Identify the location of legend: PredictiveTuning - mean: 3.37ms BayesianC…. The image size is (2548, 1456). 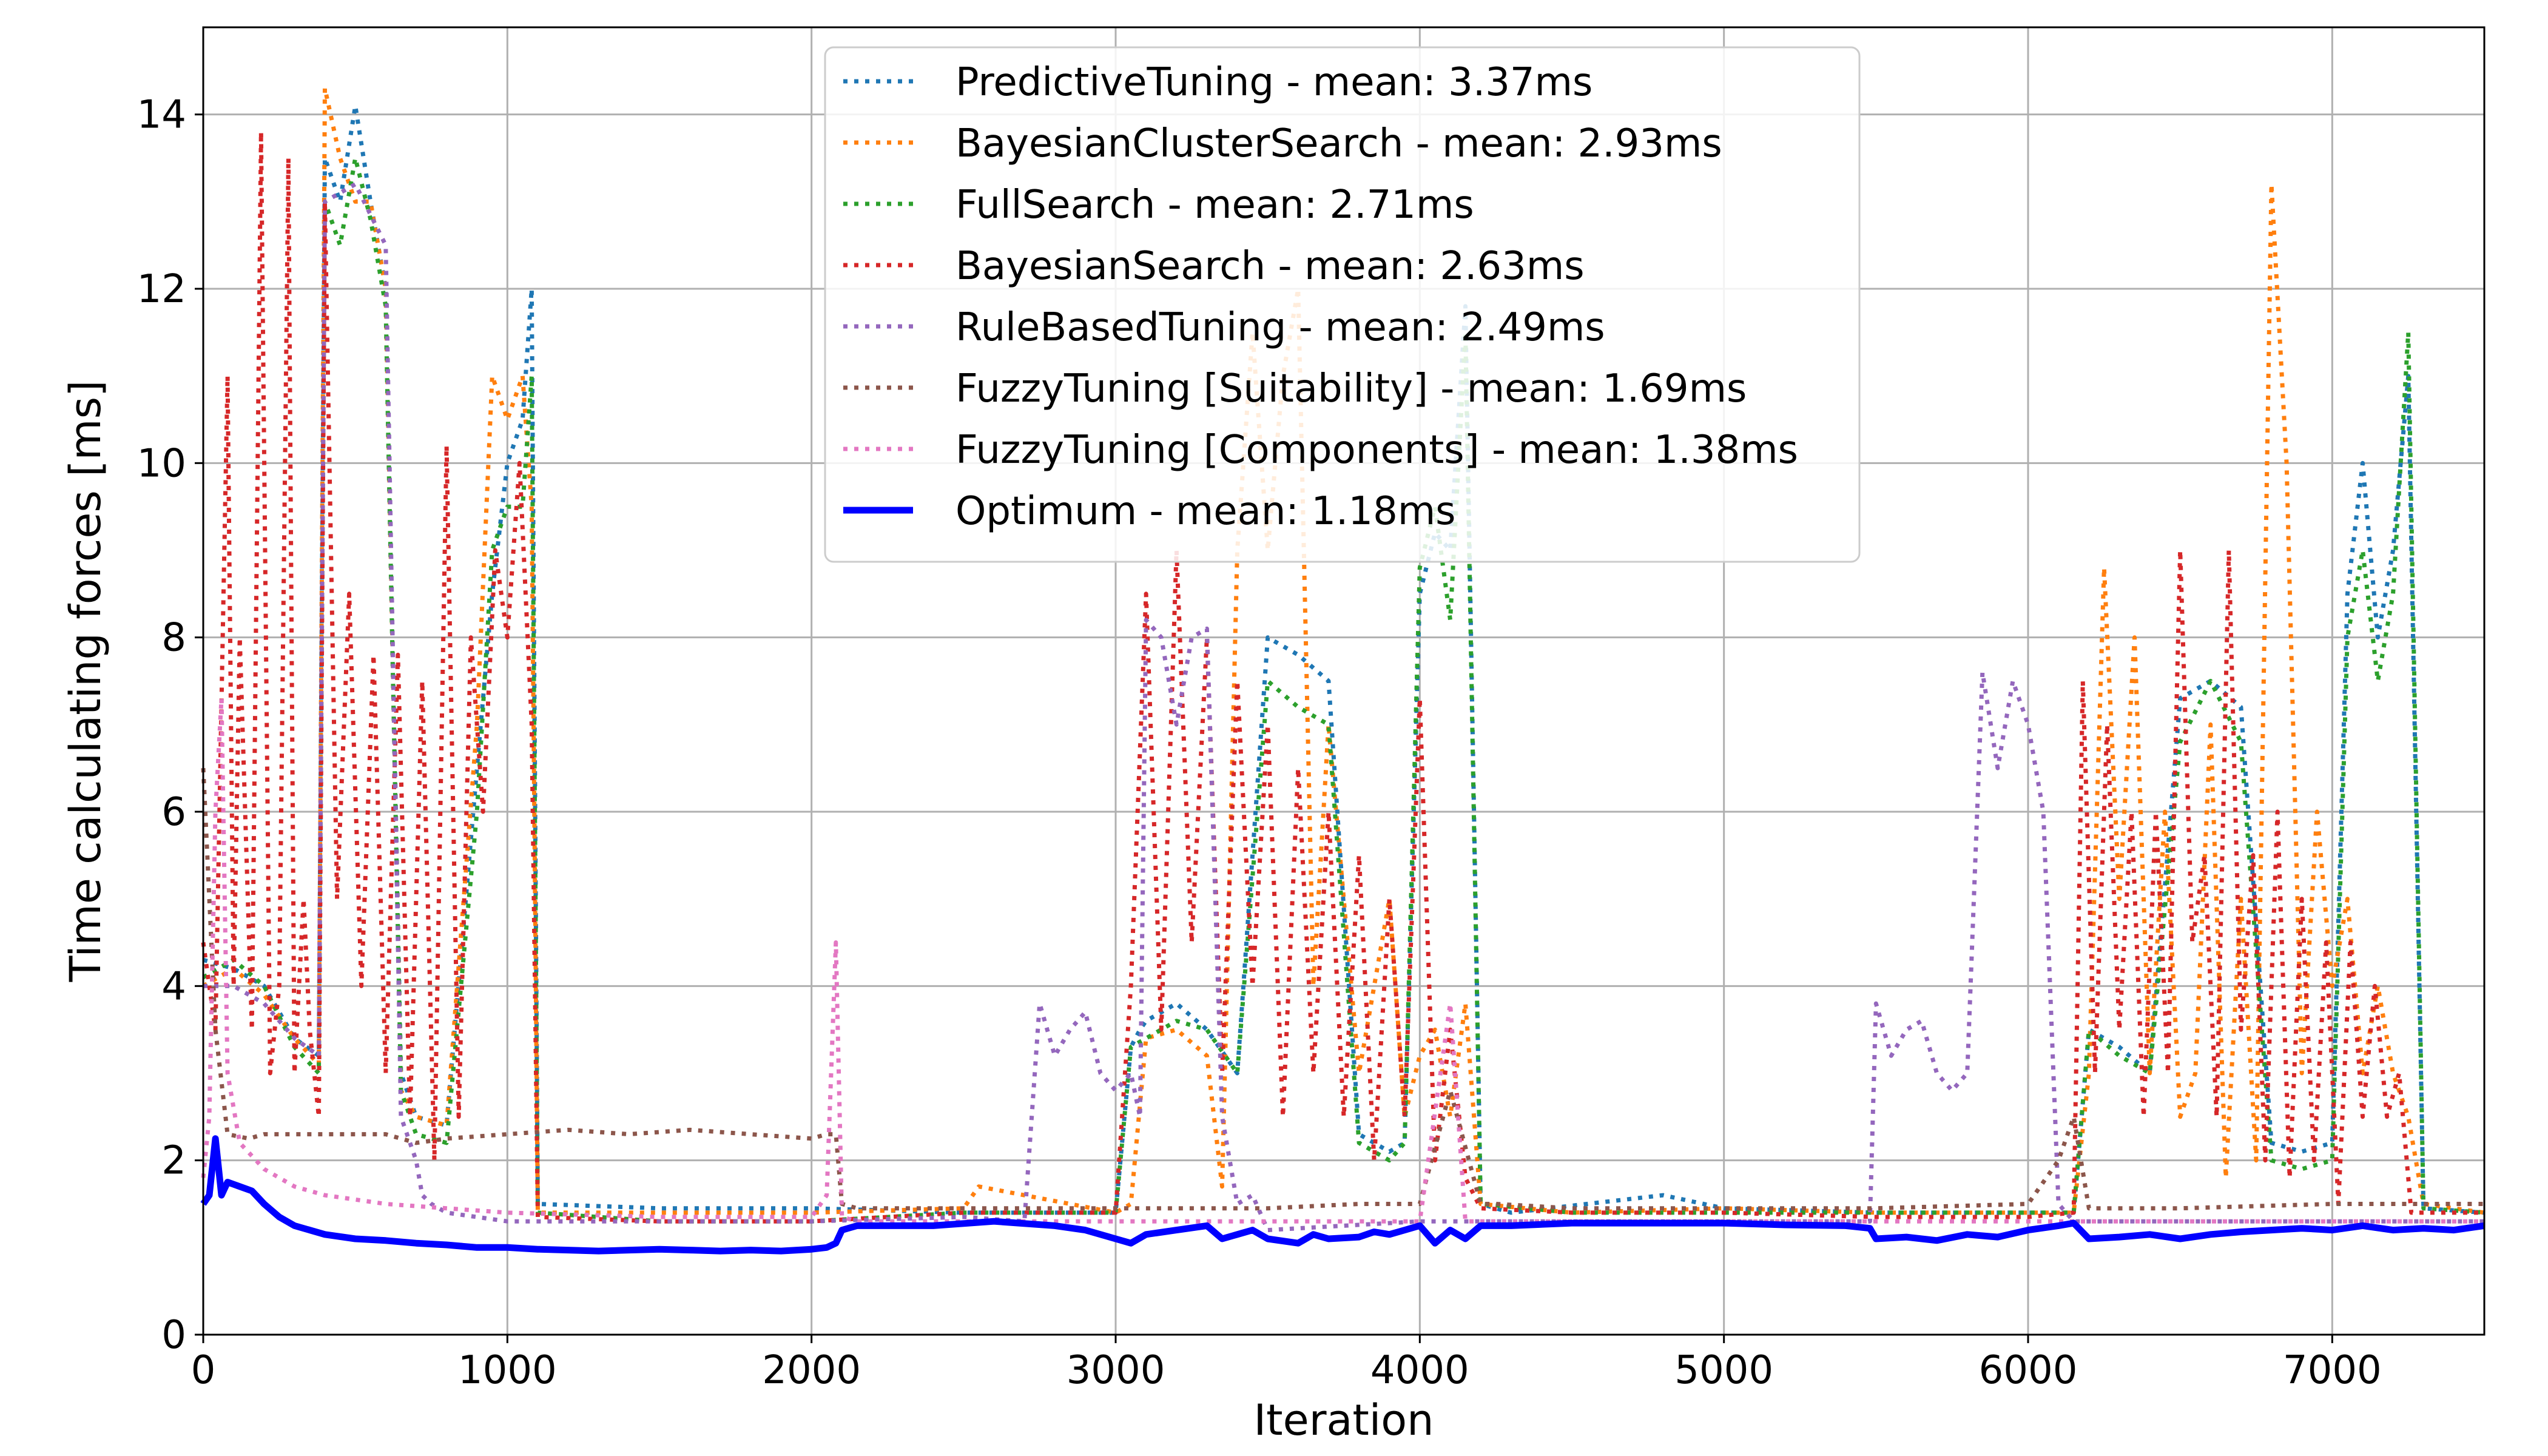
(1342, 304).